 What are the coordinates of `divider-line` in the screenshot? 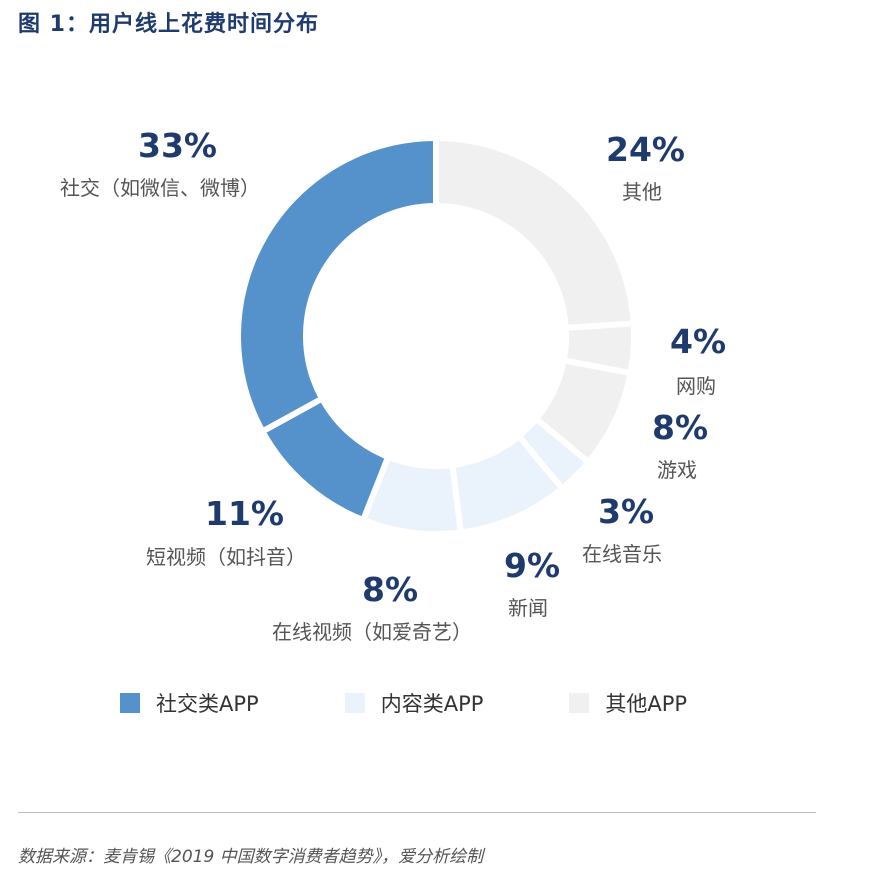 It's located at (417, 812).